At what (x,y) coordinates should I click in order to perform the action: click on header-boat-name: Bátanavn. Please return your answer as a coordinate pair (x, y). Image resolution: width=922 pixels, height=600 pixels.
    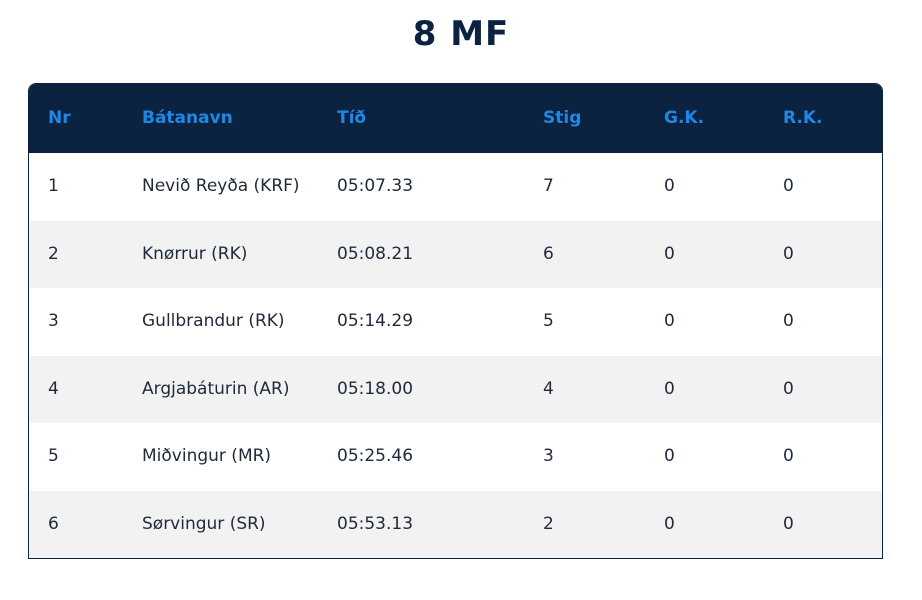
    Looking at the image, I should click on (187, 118).